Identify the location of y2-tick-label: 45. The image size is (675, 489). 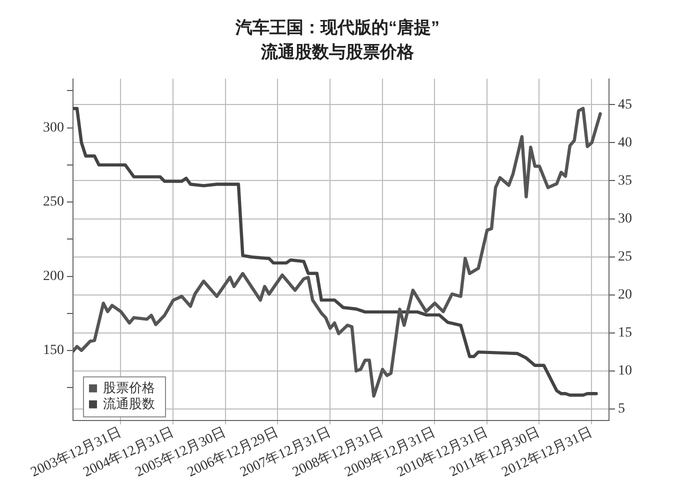
(625, 104).